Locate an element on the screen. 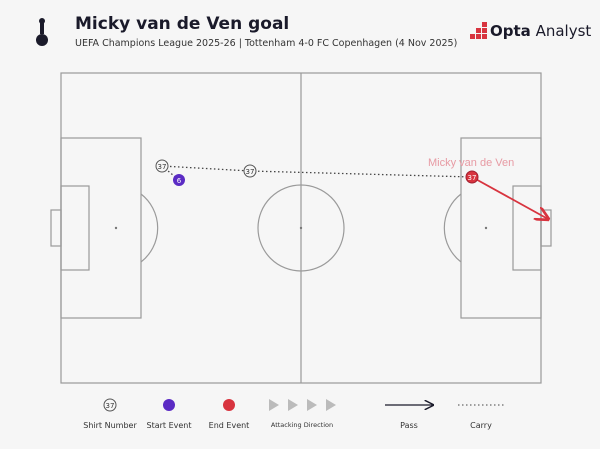 This screenshot has width=600, height=449. opta-analyst-logo: Opta Analyst is located at coordinates (541, 31).